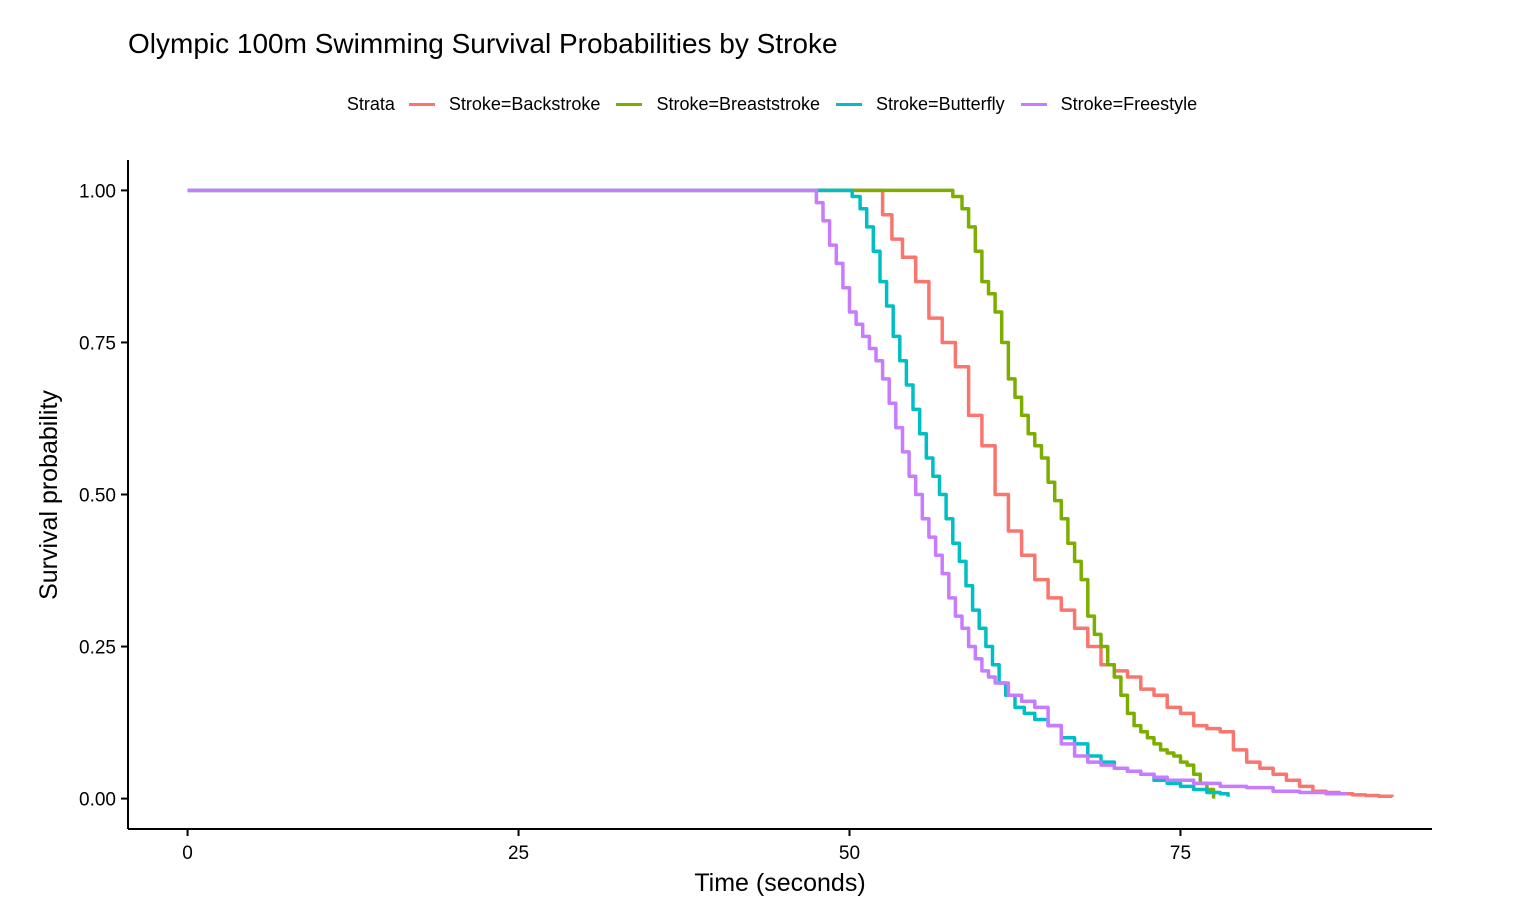 This screenshot has width=1528, height=916. I want to click on legend-label-breaststroke: Stroke=Breaststroke, so click(738, 104).